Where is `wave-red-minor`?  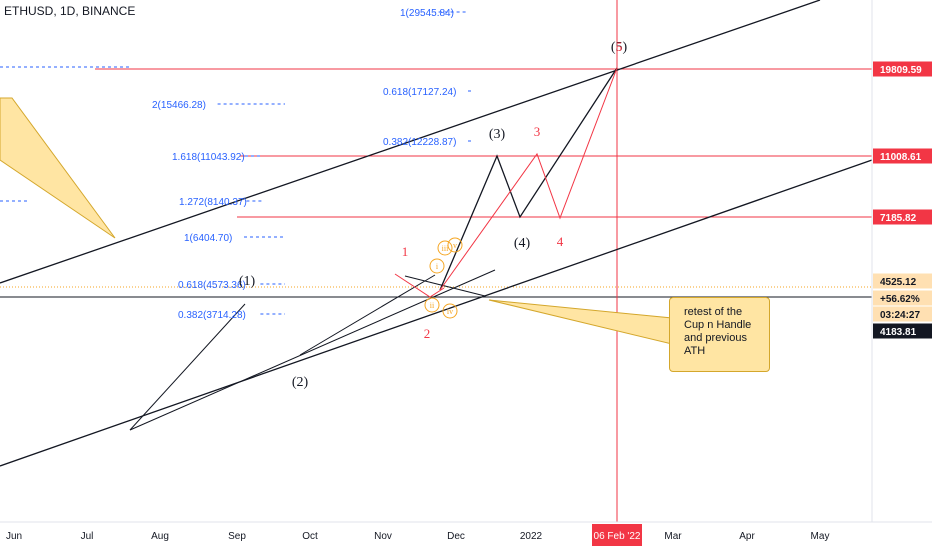 wave-red-minor is located at coordinates (419, 285).